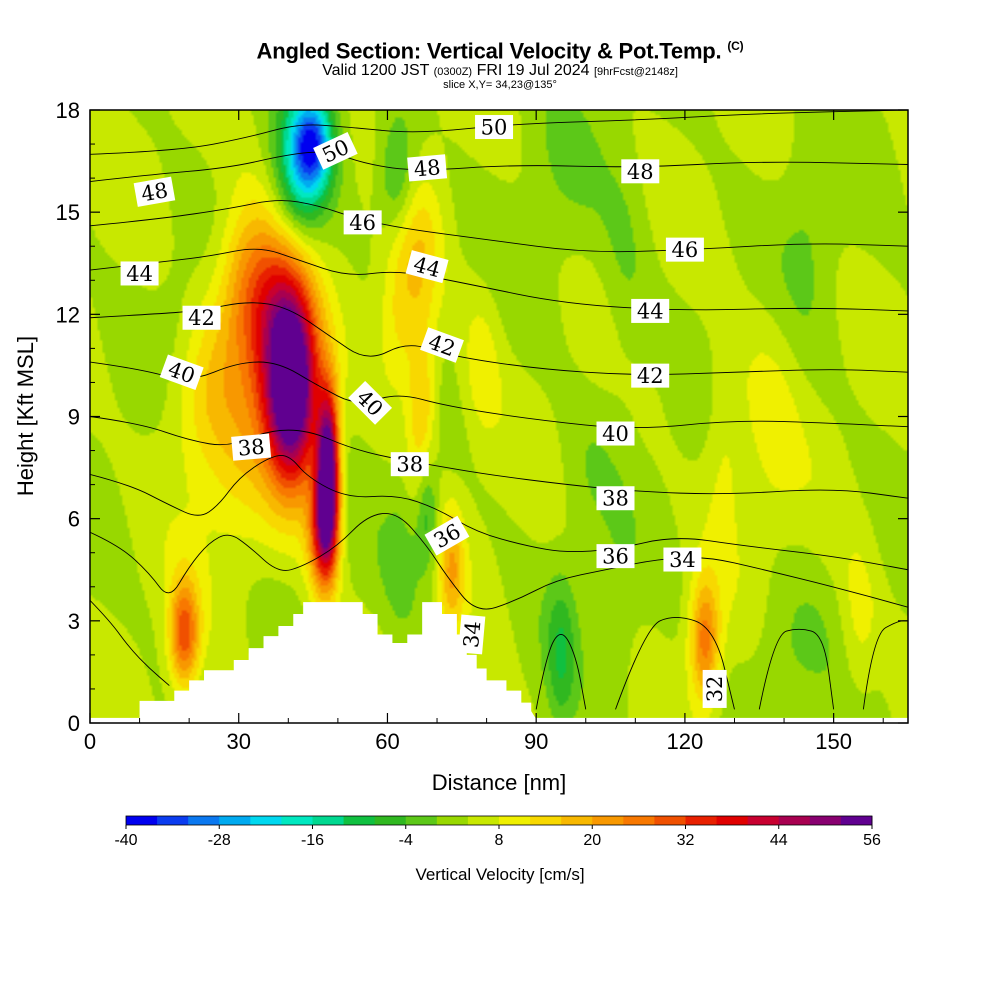  What do you see at coordinates (533, 71) in the screenshot?
I see `valid-date: FRI 19 Jul 2024` at bounding box center [533, 71].